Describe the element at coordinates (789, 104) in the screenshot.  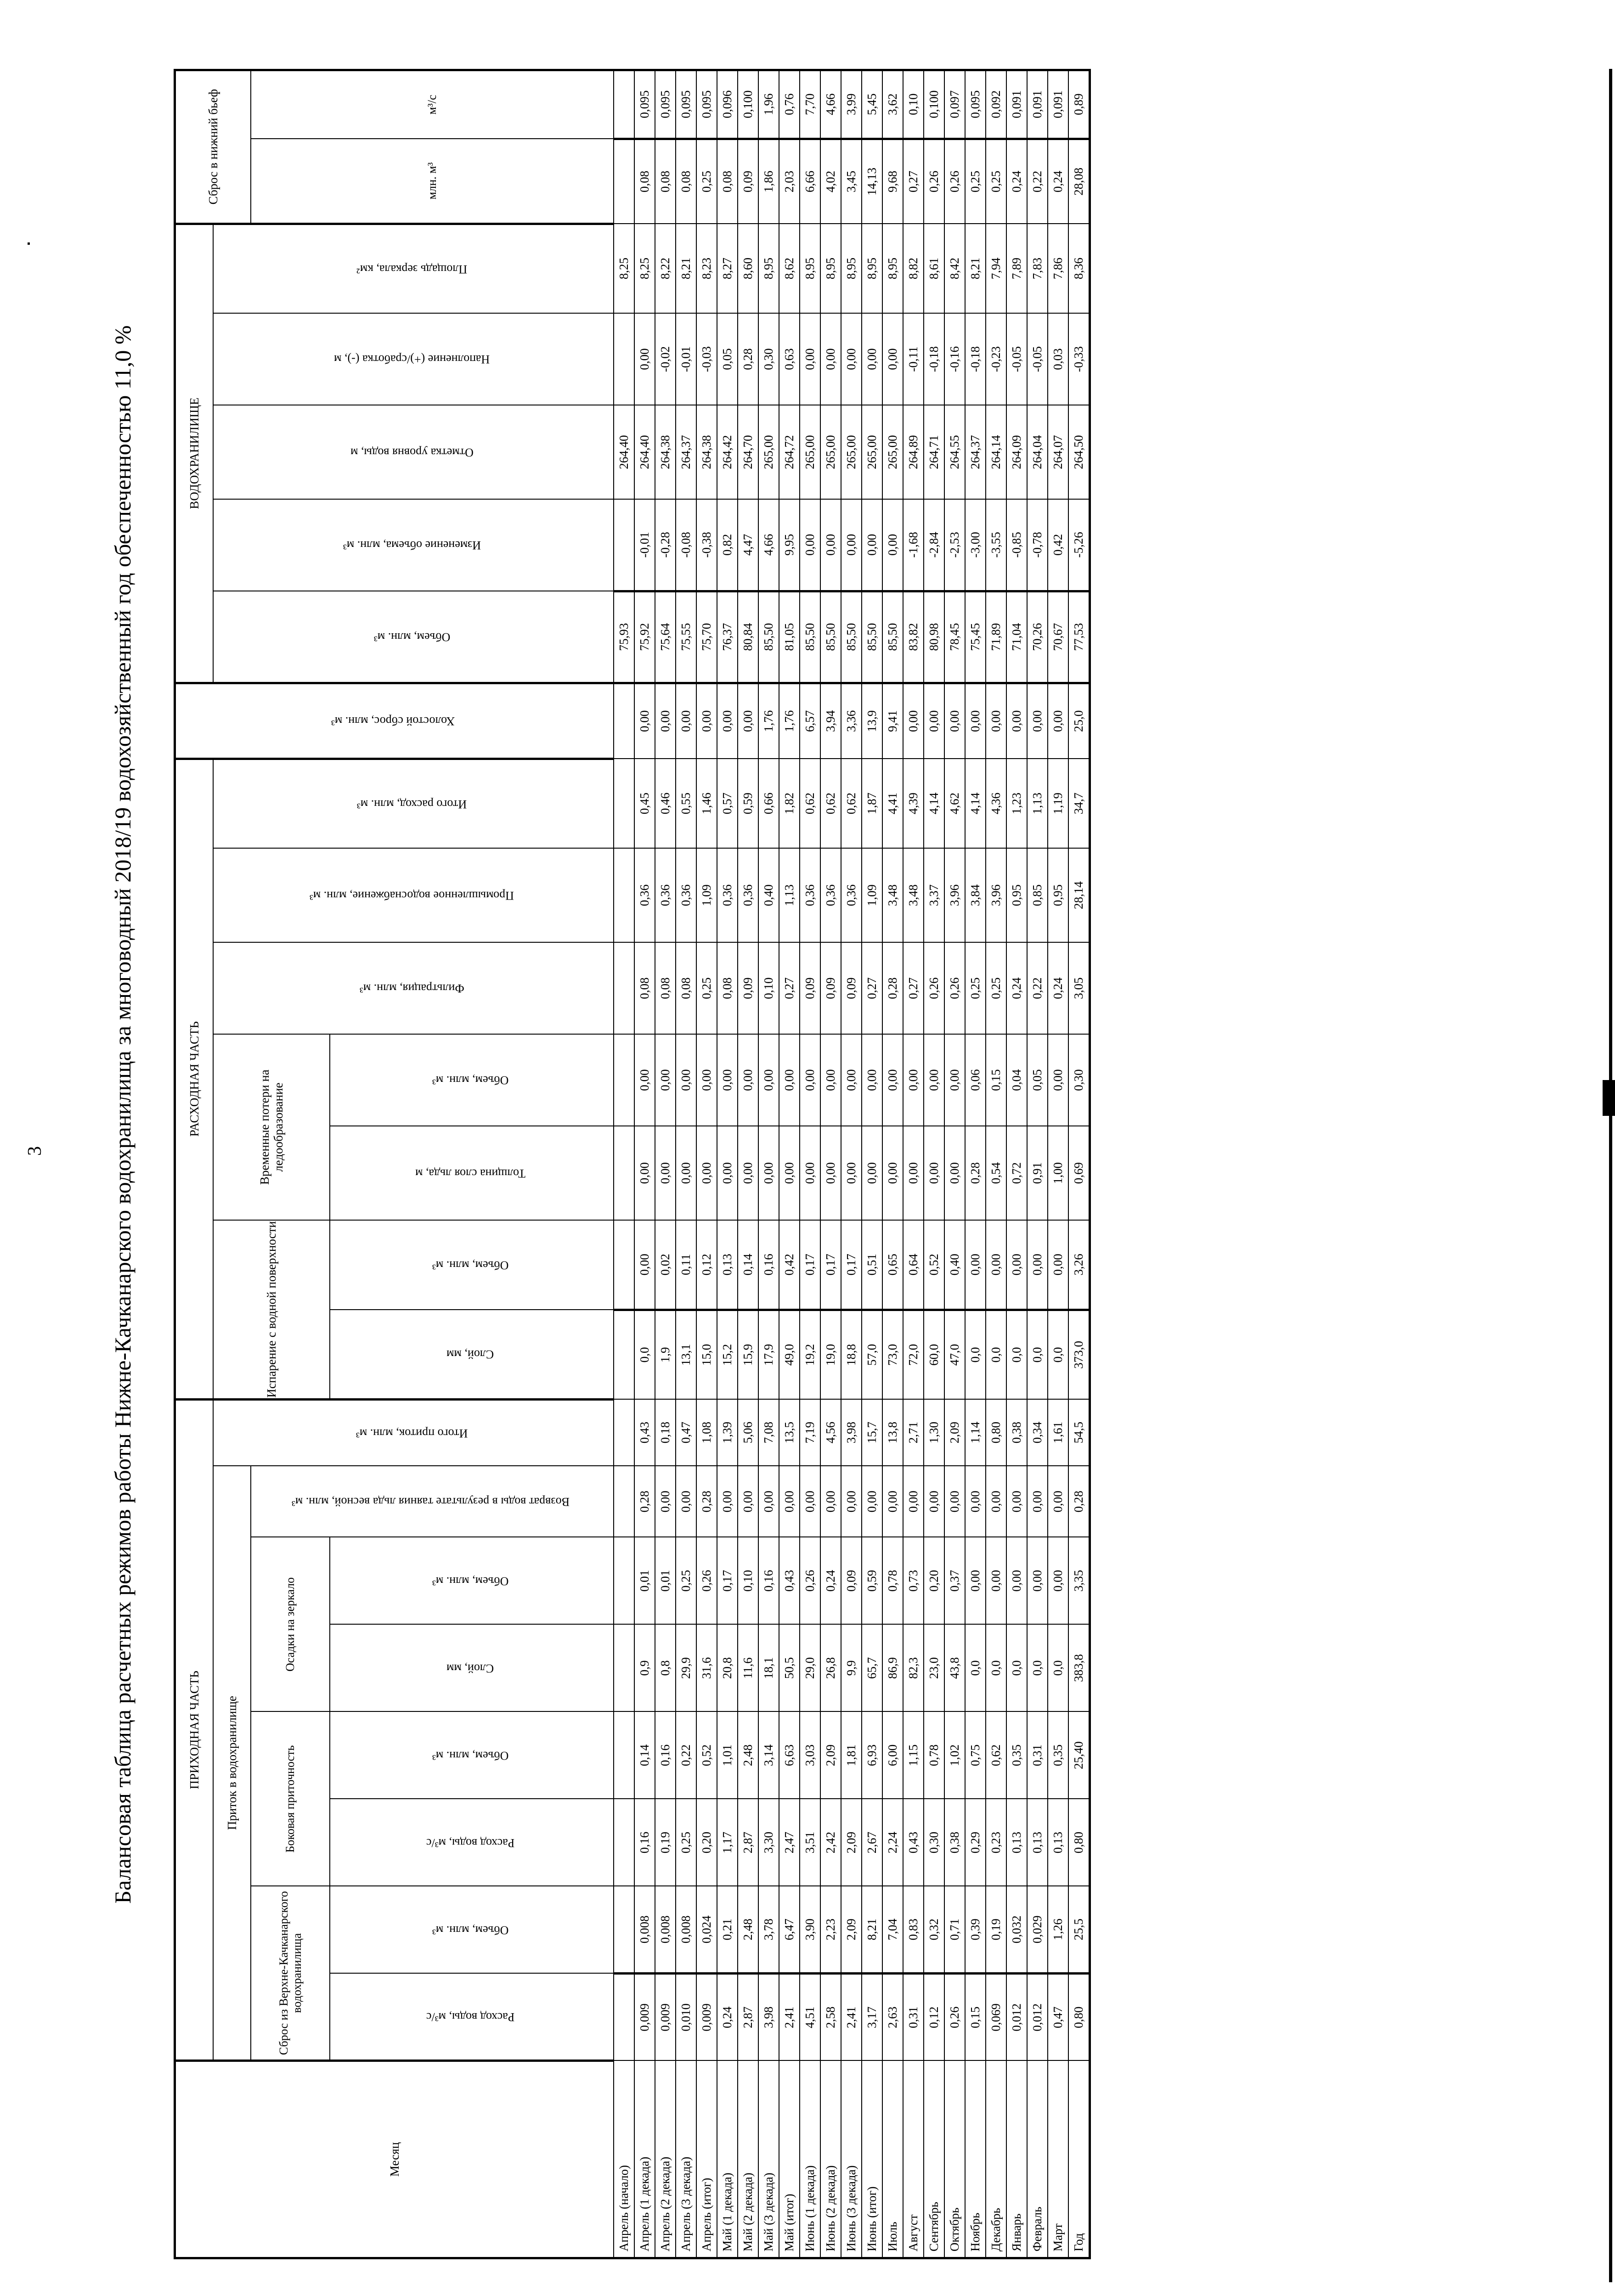
I see `table-cell: 0,76` at that location.